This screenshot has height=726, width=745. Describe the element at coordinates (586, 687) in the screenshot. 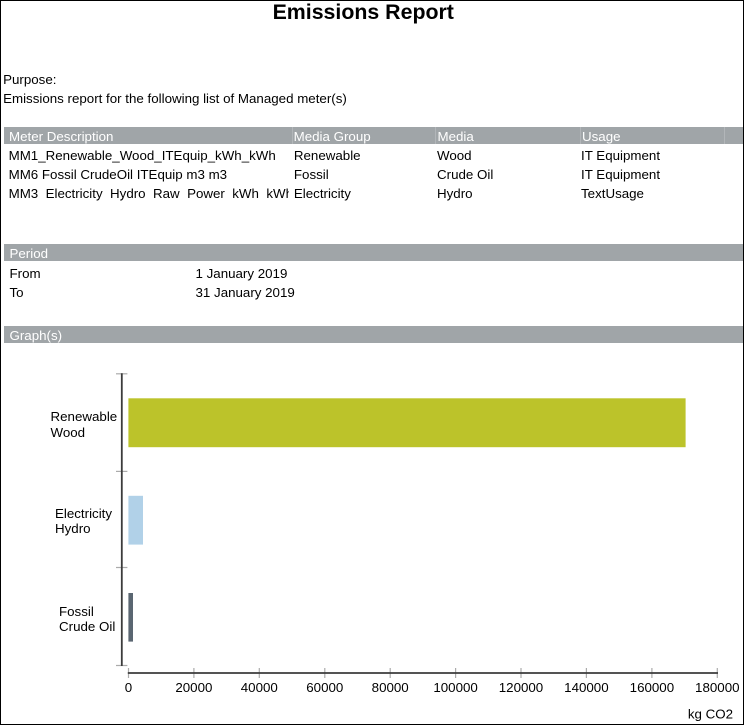

I see `svg-text: 140000` at that location.